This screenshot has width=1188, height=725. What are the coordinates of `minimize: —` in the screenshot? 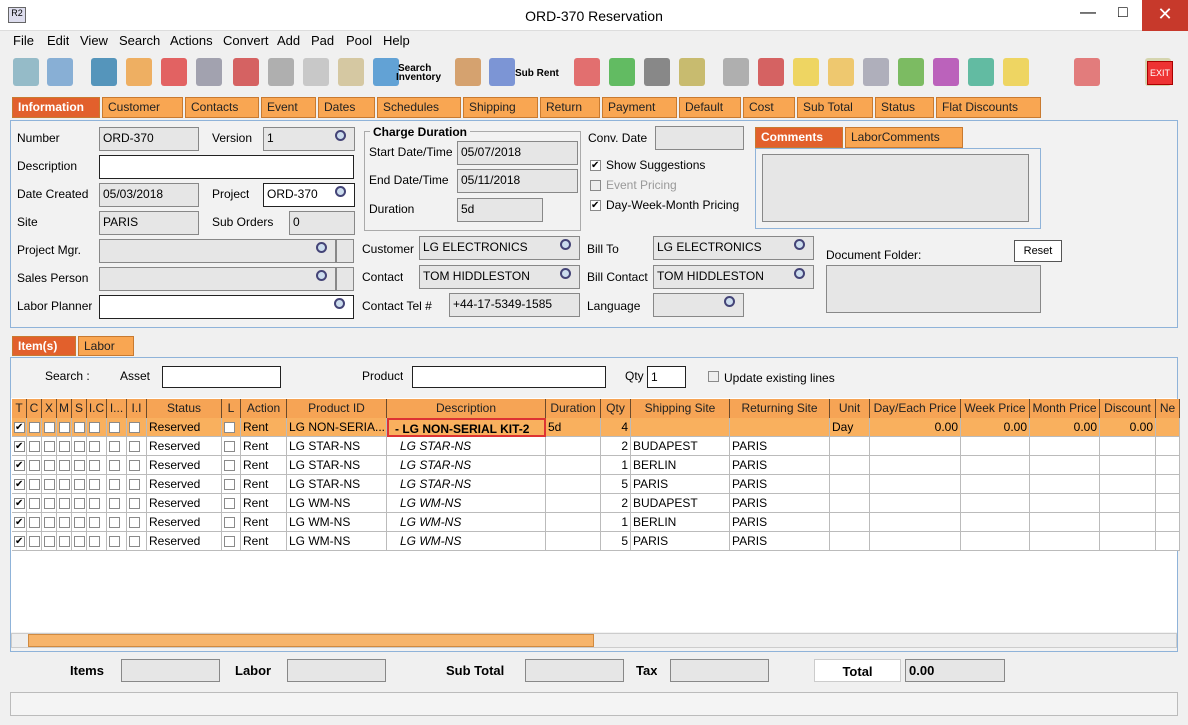 It's located at (1088, 12).